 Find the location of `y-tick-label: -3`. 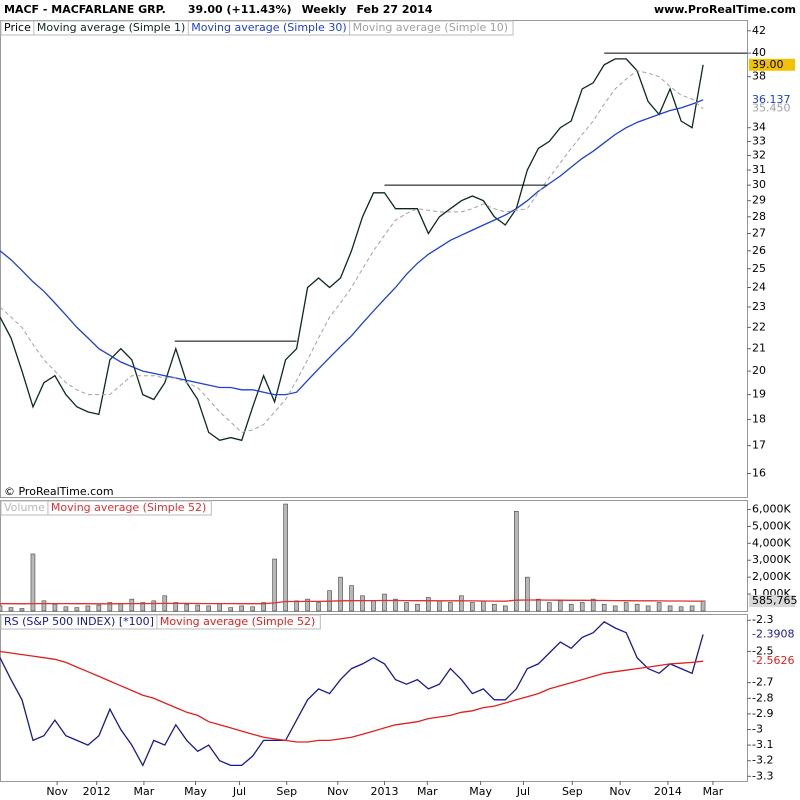

y-tick-label: -3 is located at coordinates (757, 728).